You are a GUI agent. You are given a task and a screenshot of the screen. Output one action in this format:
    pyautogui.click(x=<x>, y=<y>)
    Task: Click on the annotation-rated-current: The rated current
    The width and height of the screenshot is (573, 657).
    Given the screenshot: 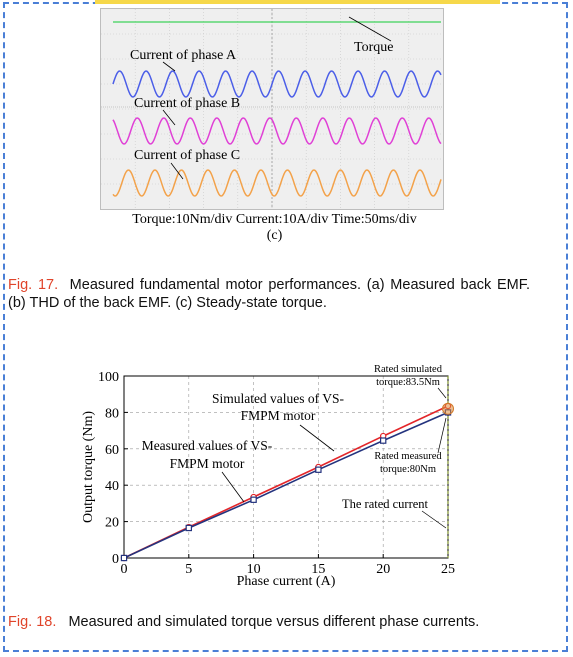 What is the action you would take?
    pyautogui.click(x=385, y=504)
    